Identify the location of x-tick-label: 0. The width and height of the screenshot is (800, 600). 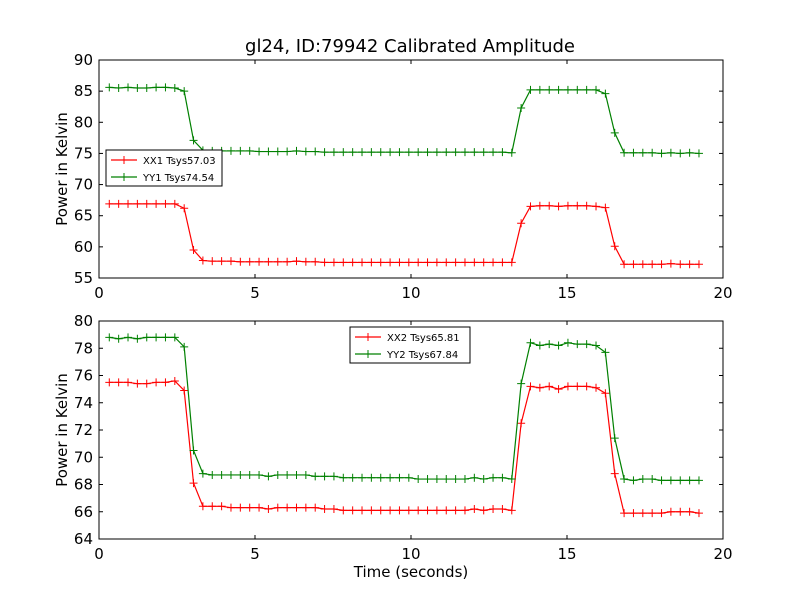
(99, 293).